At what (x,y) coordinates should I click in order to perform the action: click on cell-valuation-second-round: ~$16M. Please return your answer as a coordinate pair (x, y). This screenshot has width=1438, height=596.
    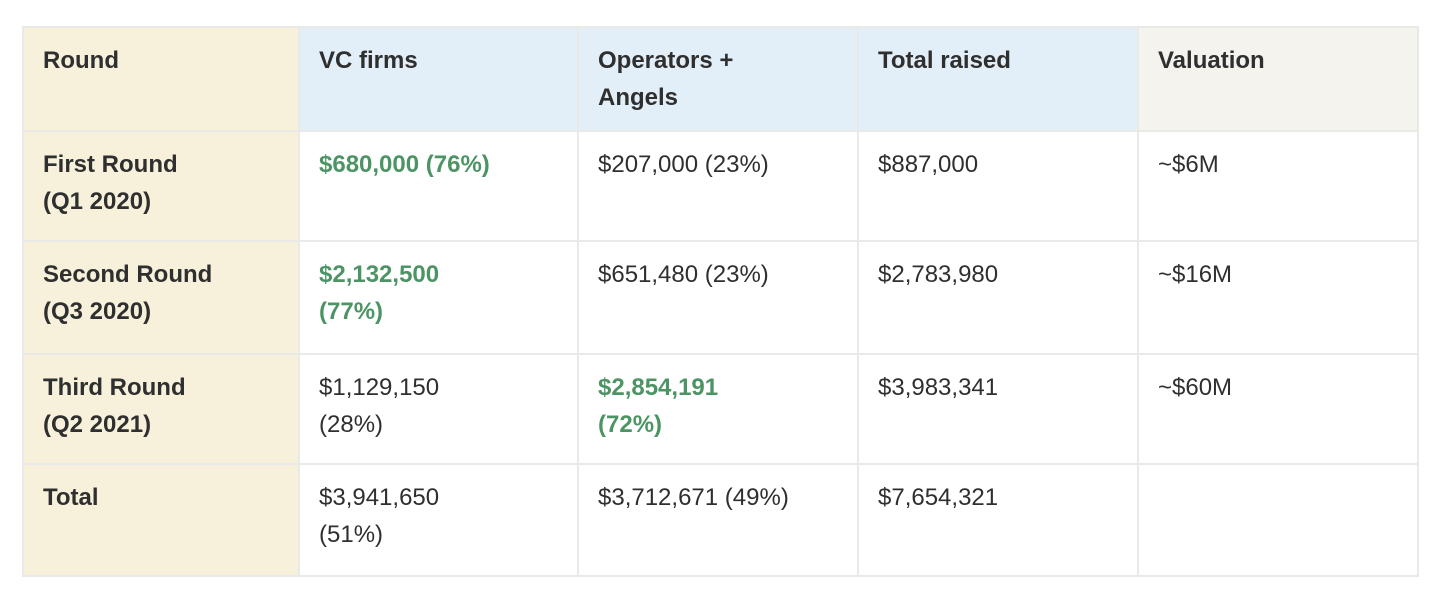
    Looking at the image, I should click on (1278, 297).